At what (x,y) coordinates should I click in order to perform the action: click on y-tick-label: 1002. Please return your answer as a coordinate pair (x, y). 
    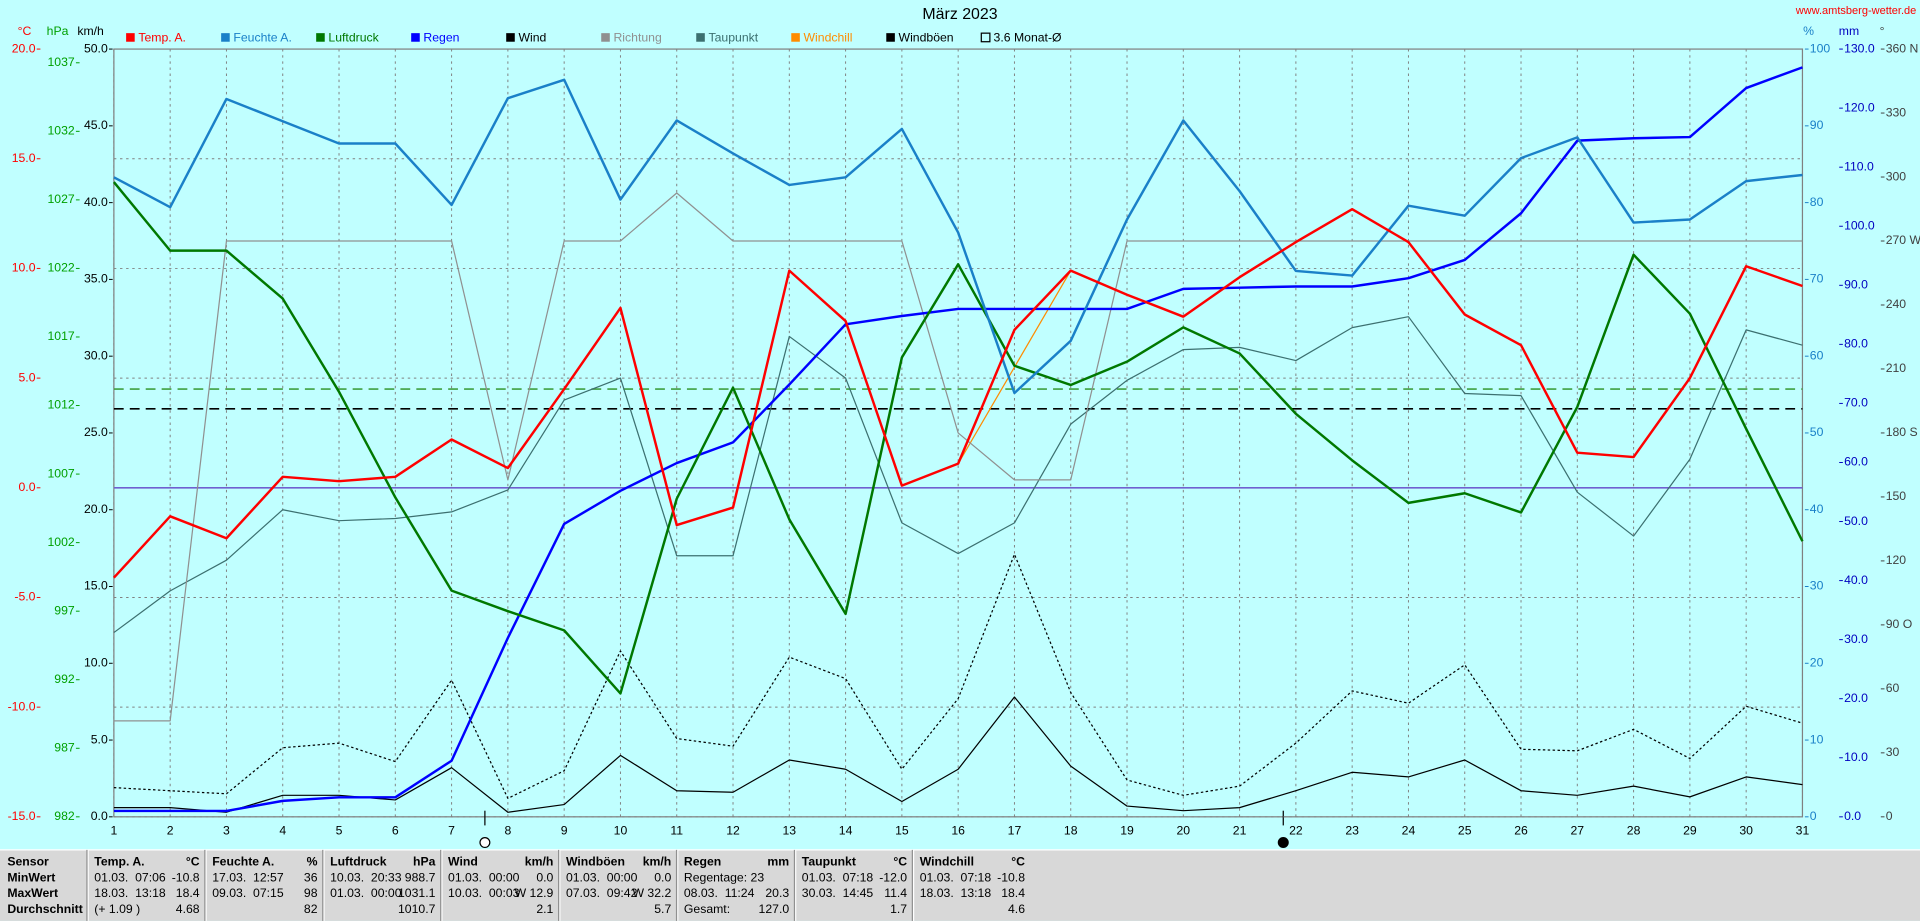
    Looking at the image, I should click on (60, 542).